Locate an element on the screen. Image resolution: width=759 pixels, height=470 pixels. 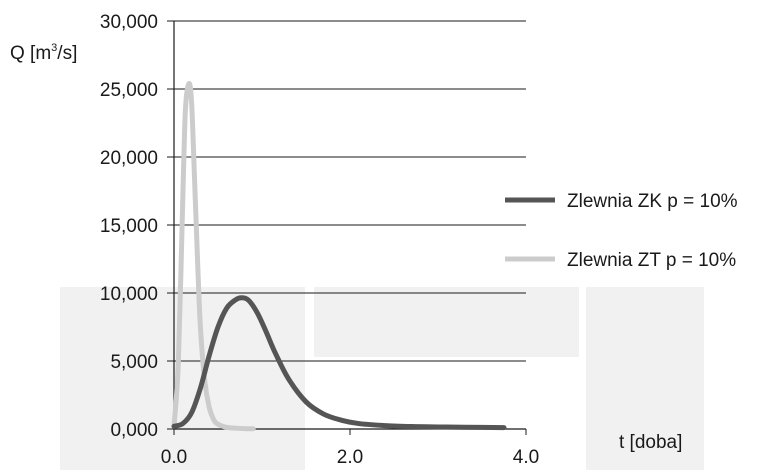
x-tick-labels: 0.0 2.0 4.0 is located at coordinates (350, 448).